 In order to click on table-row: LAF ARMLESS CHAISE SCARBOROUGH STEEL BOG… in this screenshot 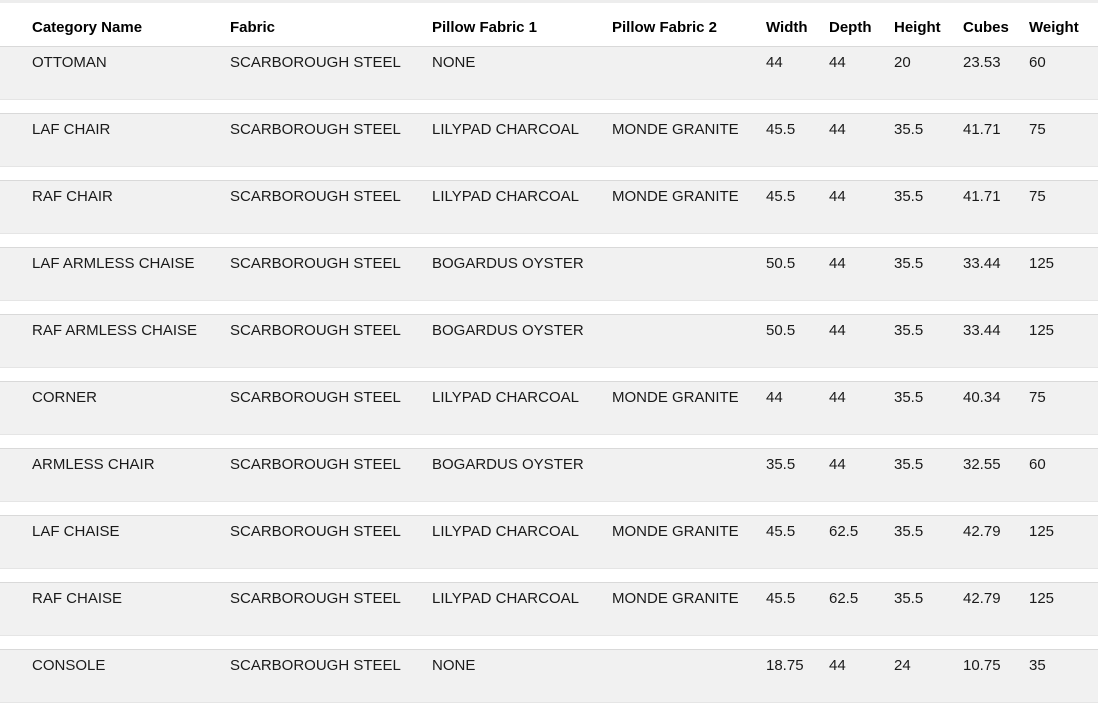, I will do `click(549, 274)`.